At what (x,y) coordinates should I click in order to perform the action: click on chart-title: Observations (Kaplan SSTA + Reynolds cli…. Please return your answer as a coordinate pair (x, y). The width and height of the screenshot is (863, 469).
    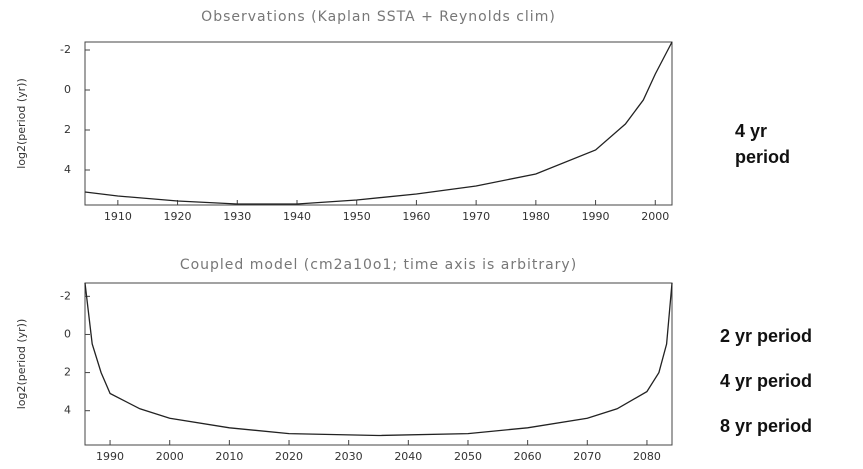
    Looking at the image, I should click on (378, 17).